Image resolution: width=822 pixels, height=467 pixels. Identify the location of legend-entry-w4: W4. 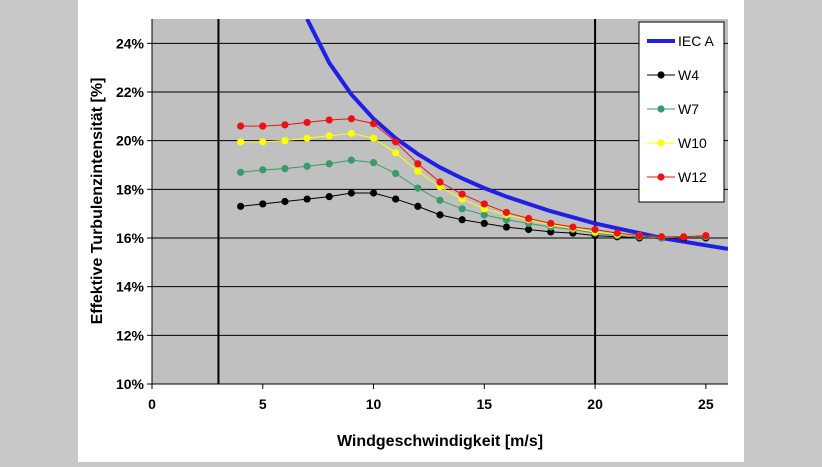
(673, 75).